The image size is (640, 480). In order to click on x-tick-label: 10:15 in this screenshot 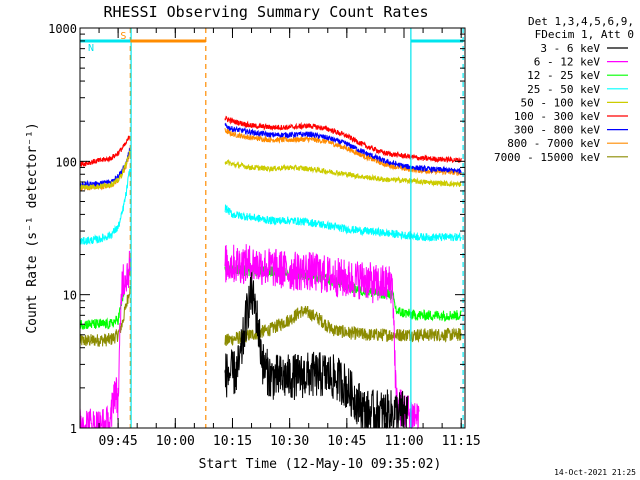, I will do `click(232, 441)`.